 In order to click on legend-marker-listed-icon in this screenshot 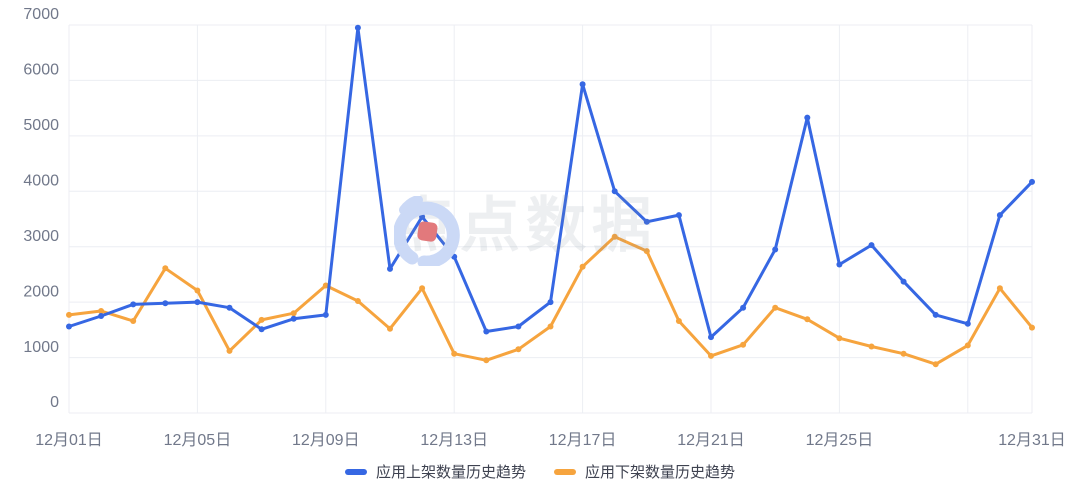, I will do `click(355, 471)`.